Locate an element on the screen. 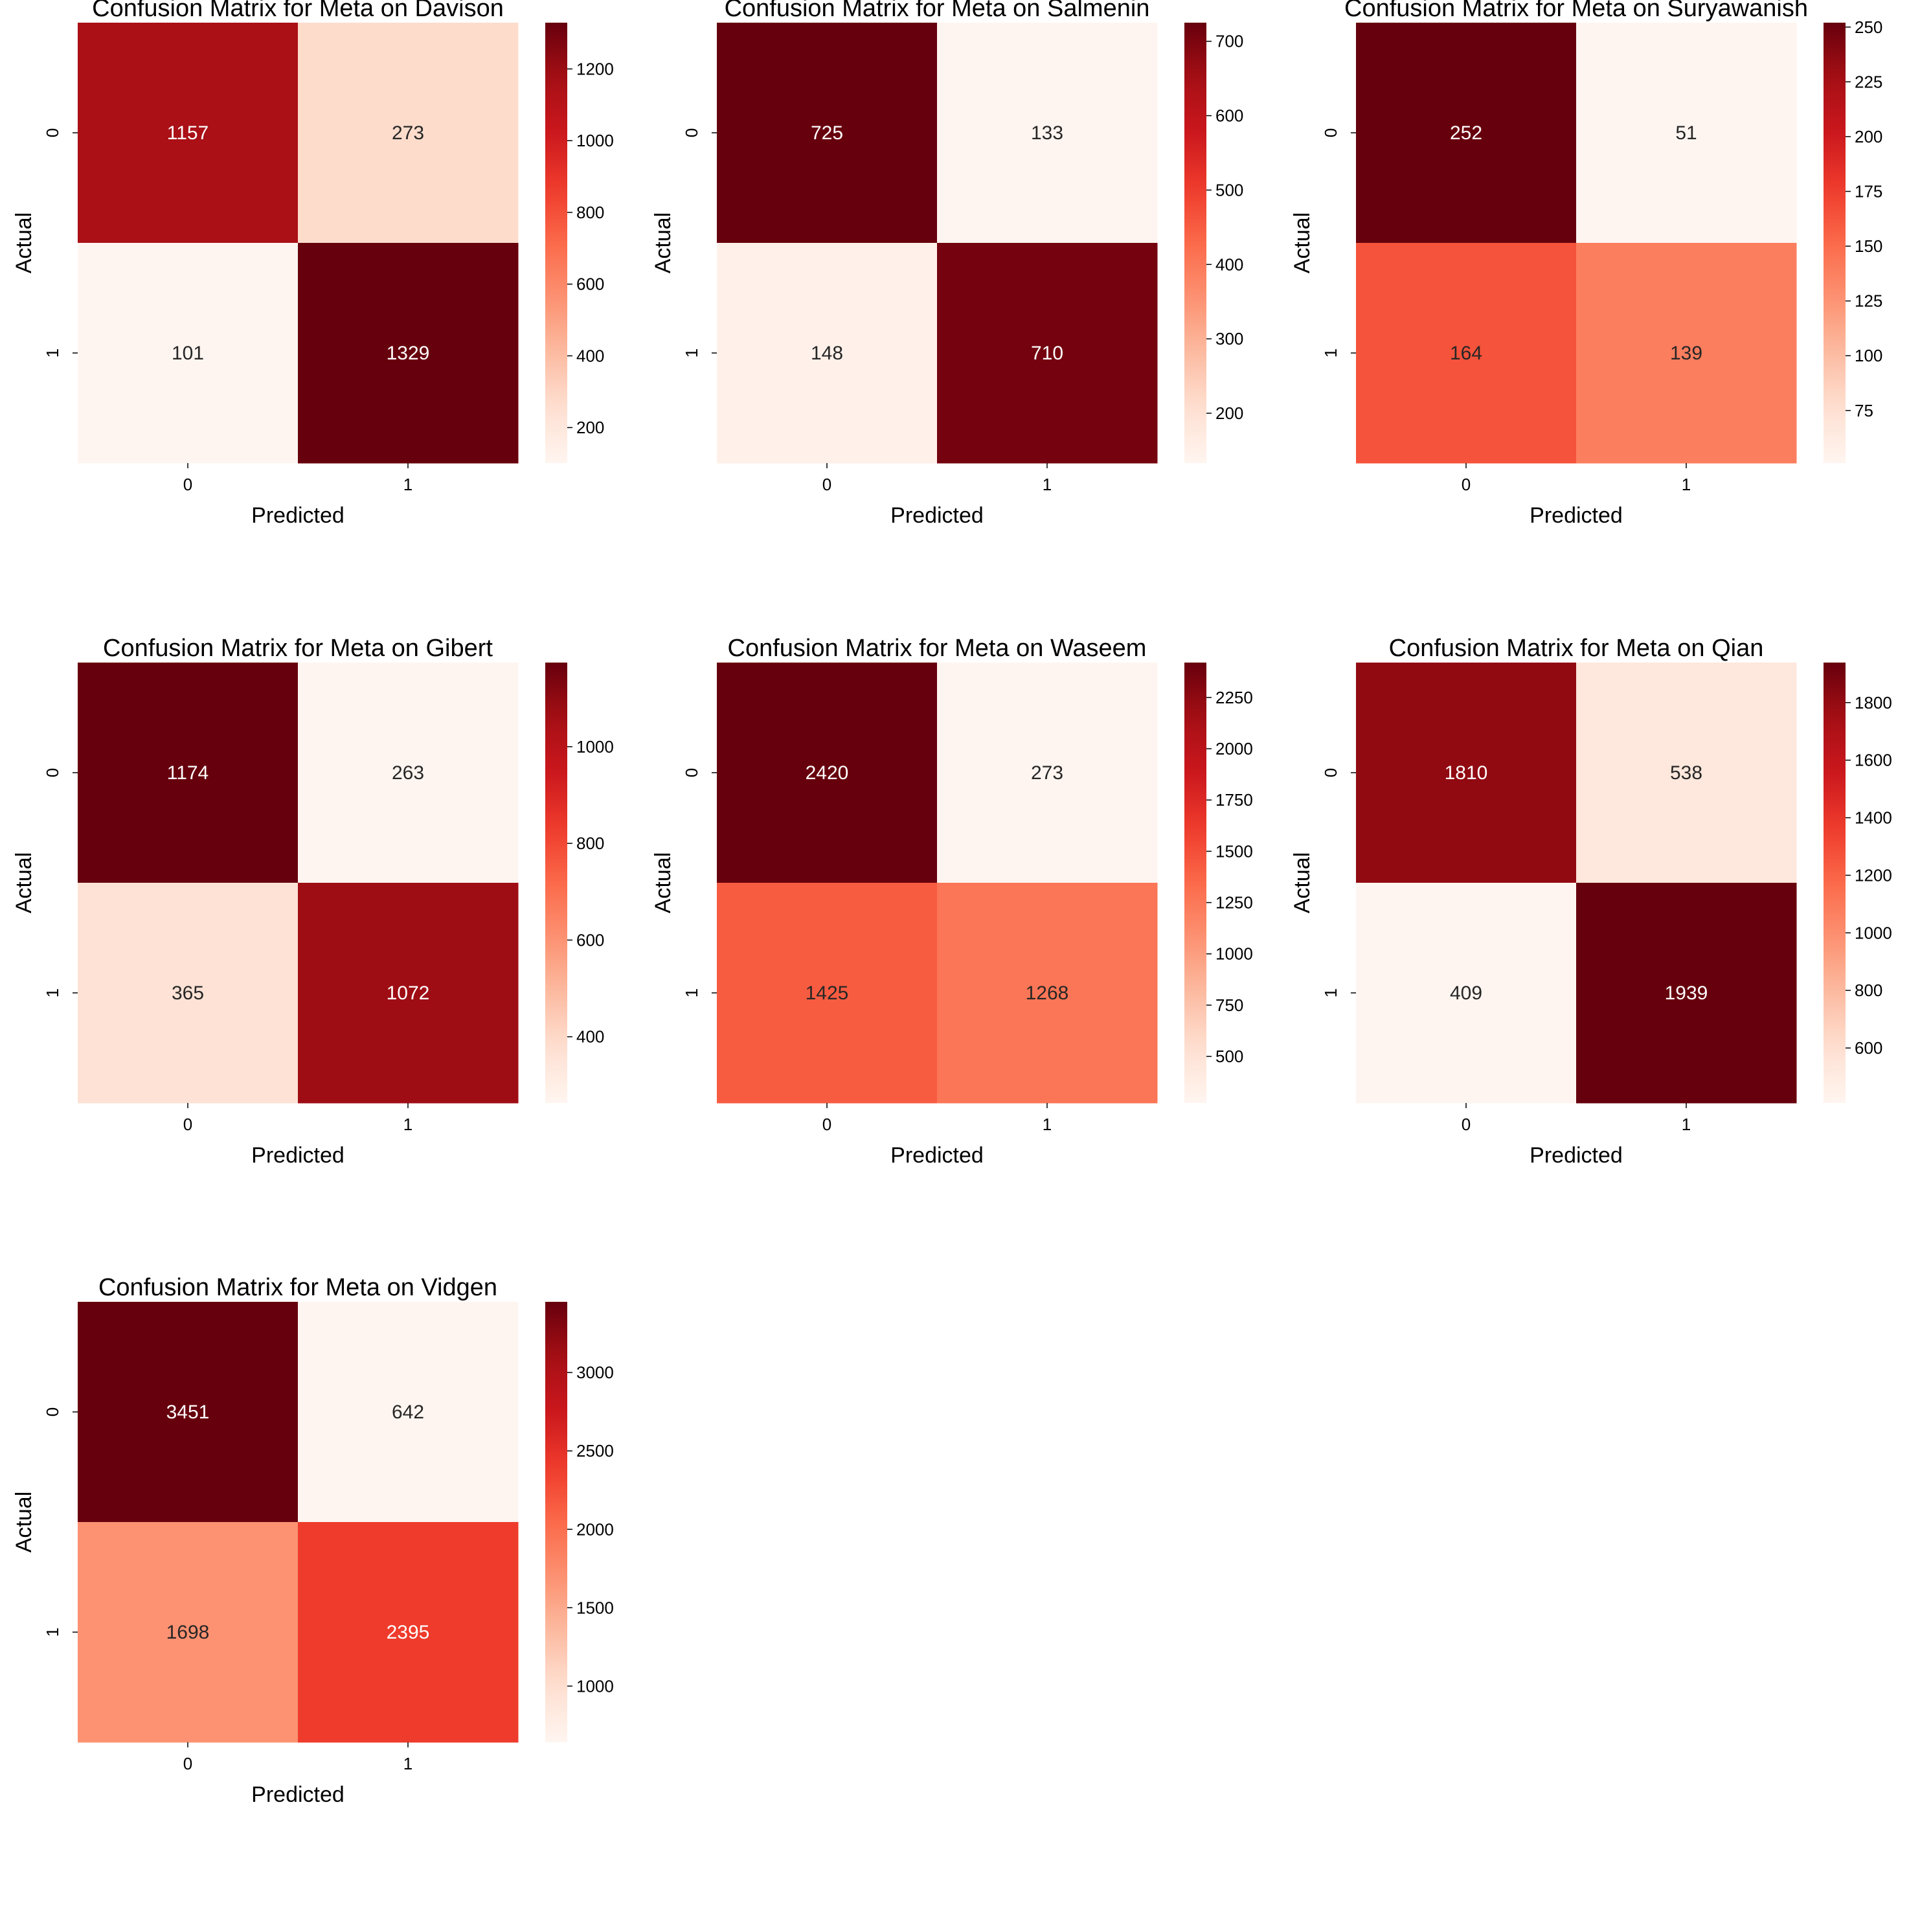 Image resolution: width=1920 pixels, height=1932 pixels. cell-value-label: 51 is located at coordinates (1686, 133).